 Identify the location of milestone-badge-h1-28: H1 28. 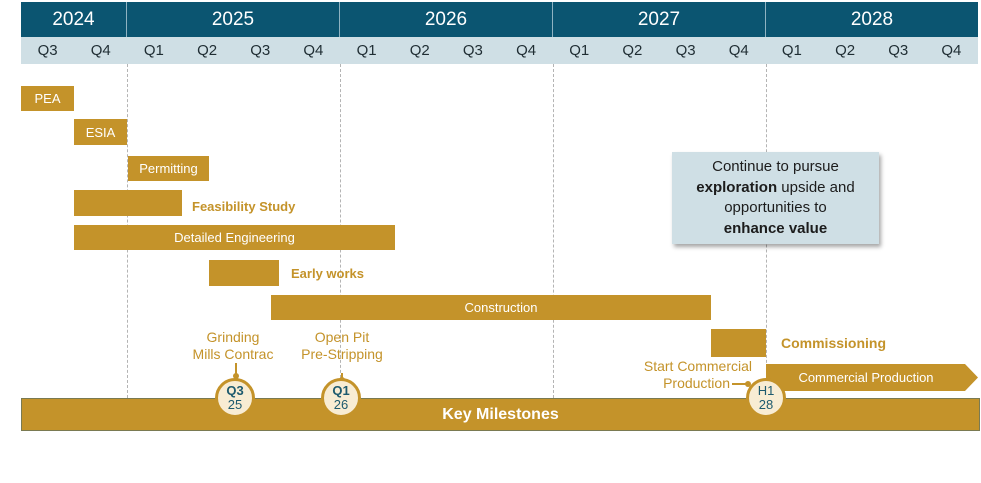
(766, 398).